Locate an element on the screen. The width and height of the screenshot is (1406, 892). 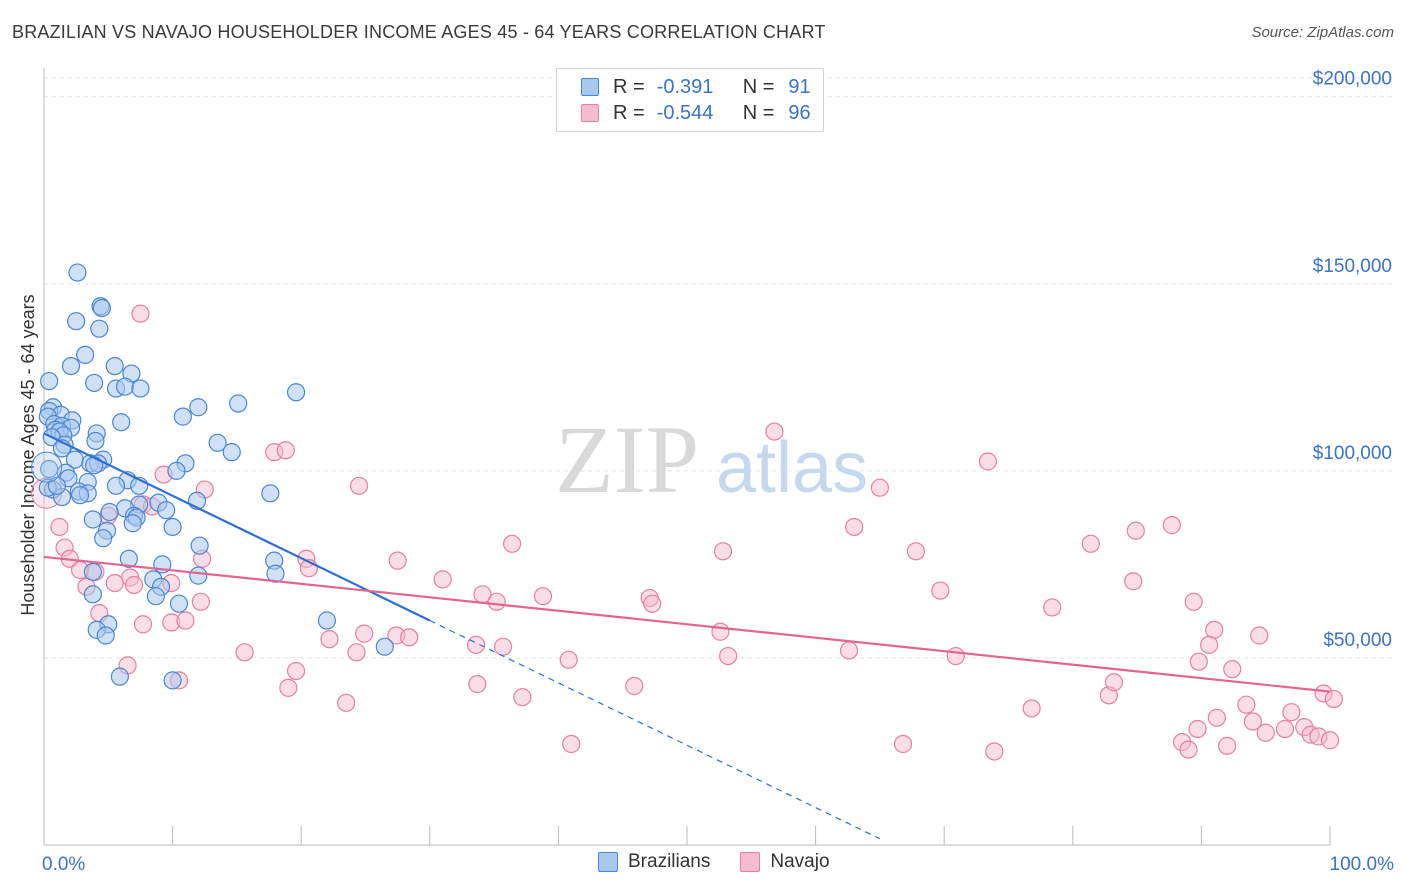
legend-r-value: -0.391 is located at coordinates (685, 86).